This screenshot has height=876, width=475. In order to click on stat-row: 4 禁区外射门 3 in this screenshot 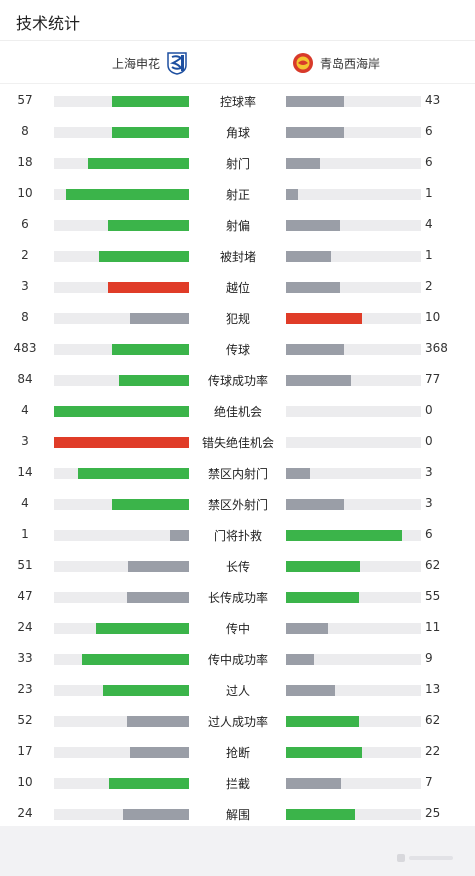, I will do `click(237, 502)`.